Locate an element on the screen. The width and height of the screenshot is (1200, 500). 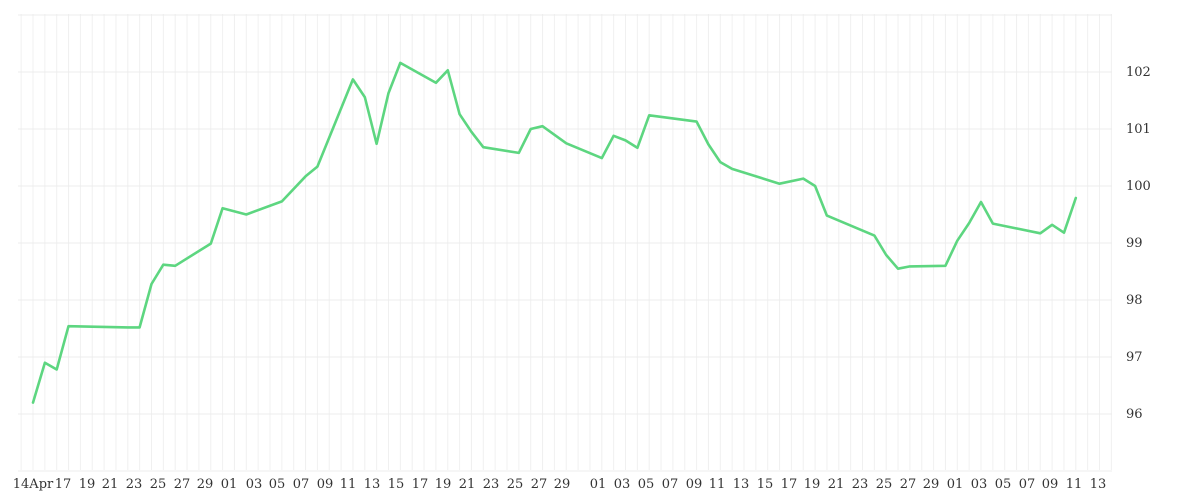
y-axis-ticks: 96 97 98 99 100 101 102 is located at coordinates (1138, 243).